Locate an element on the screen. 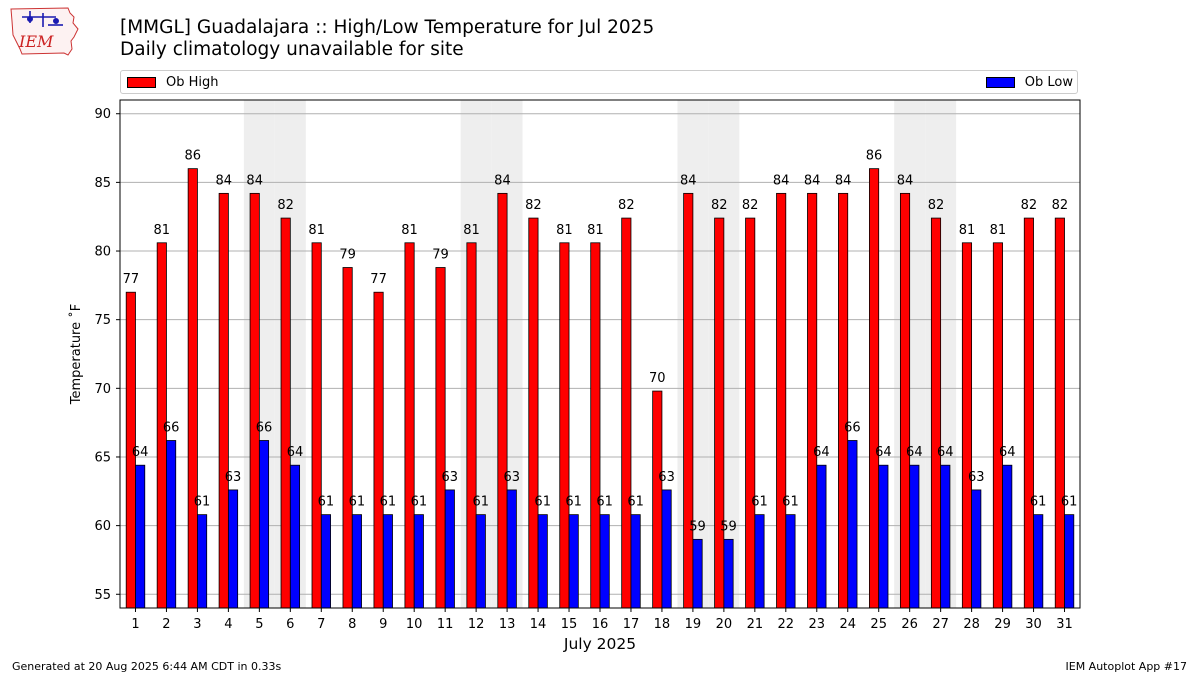 The height and width of the screenshot is (675, 1200). x-tick-label: 18 is located at coordinates (662, 624).